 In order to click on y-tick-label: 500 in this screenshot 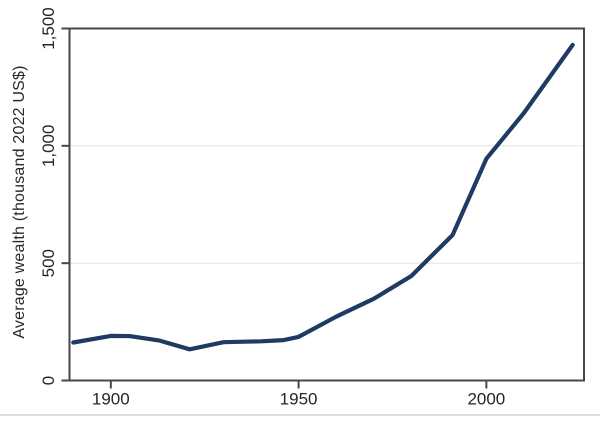, I will do `click(48, 263)`.